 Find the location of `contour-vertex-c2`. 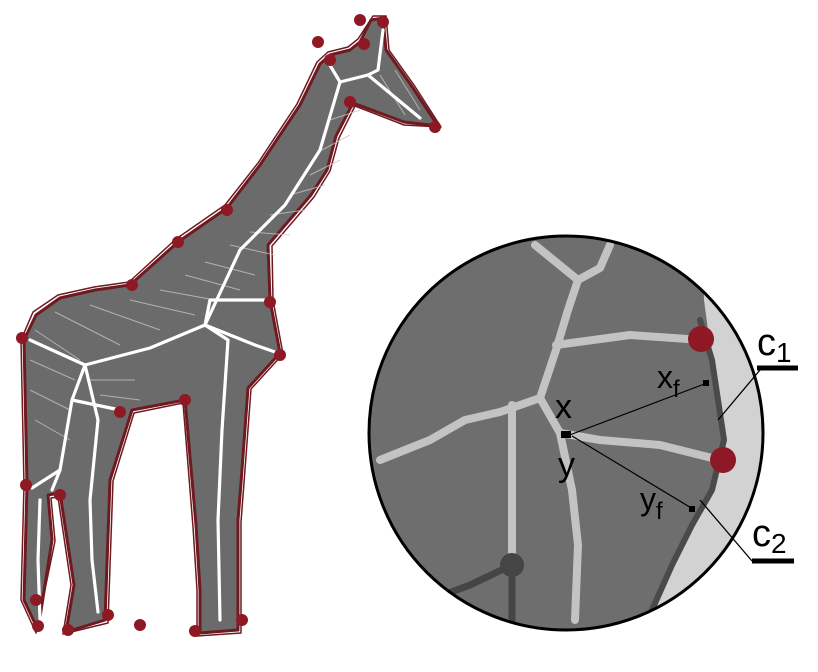

contour-vertex-c2 is located at coordinates (723, 460).